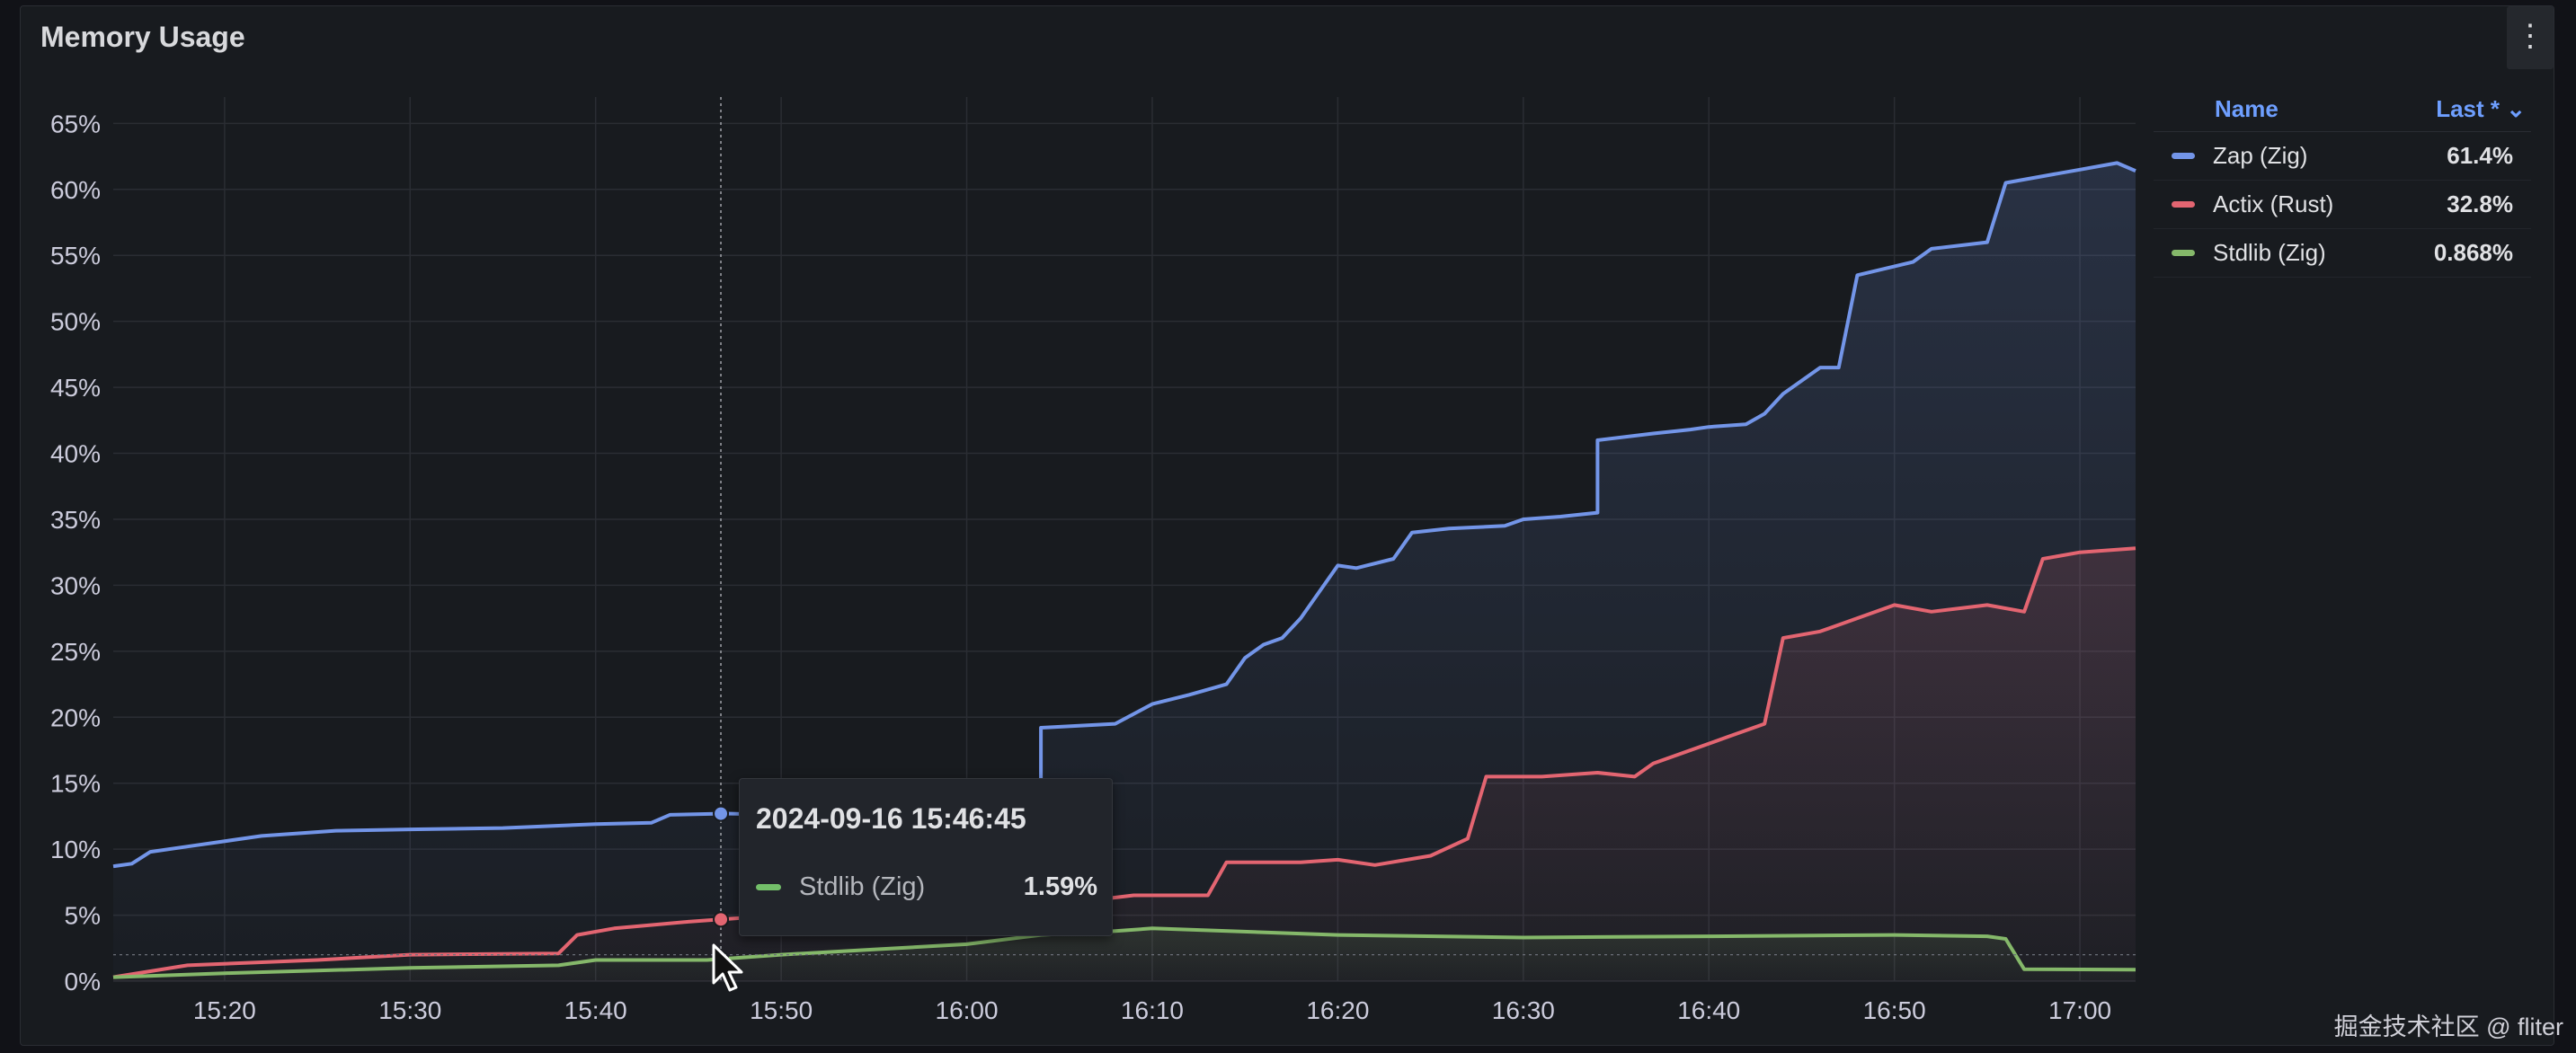 The width and height of the screenshot is (2576, 1053). I want to click on x-tick-label: 15:50, so click(781, 1010).